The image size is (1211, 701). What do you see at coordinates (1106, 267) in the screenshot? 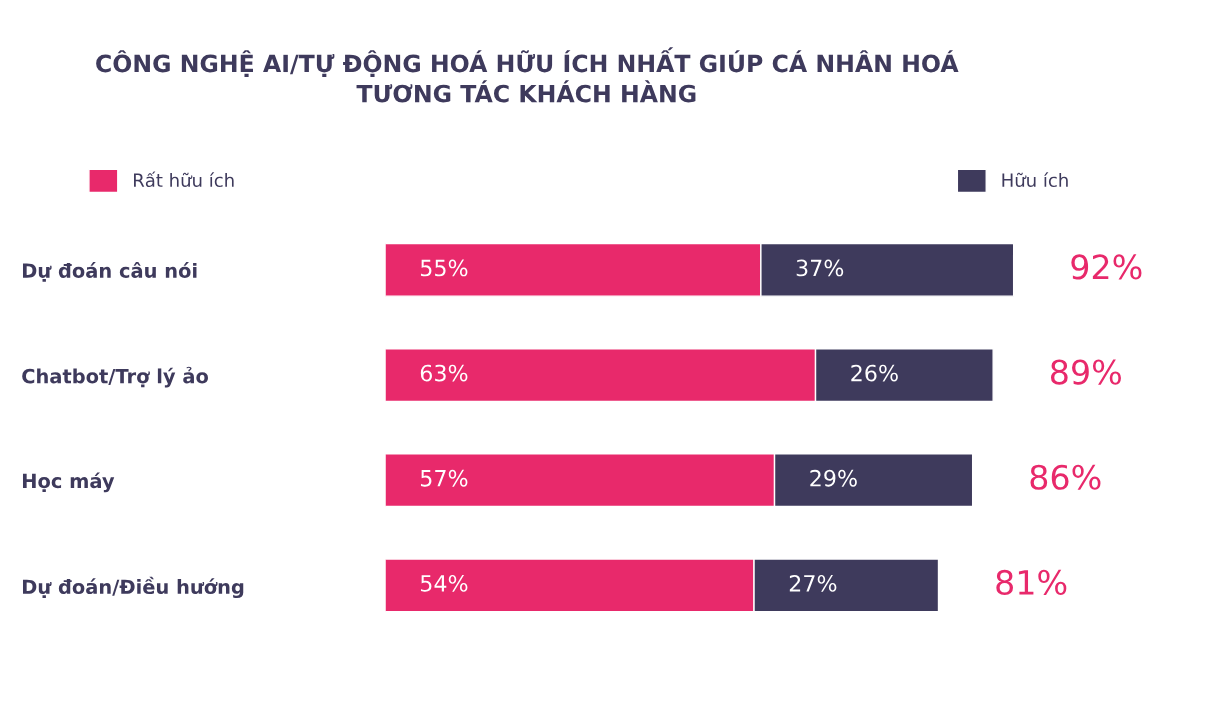
I see `total-label: 92%` at bounding box center [1106, 267].